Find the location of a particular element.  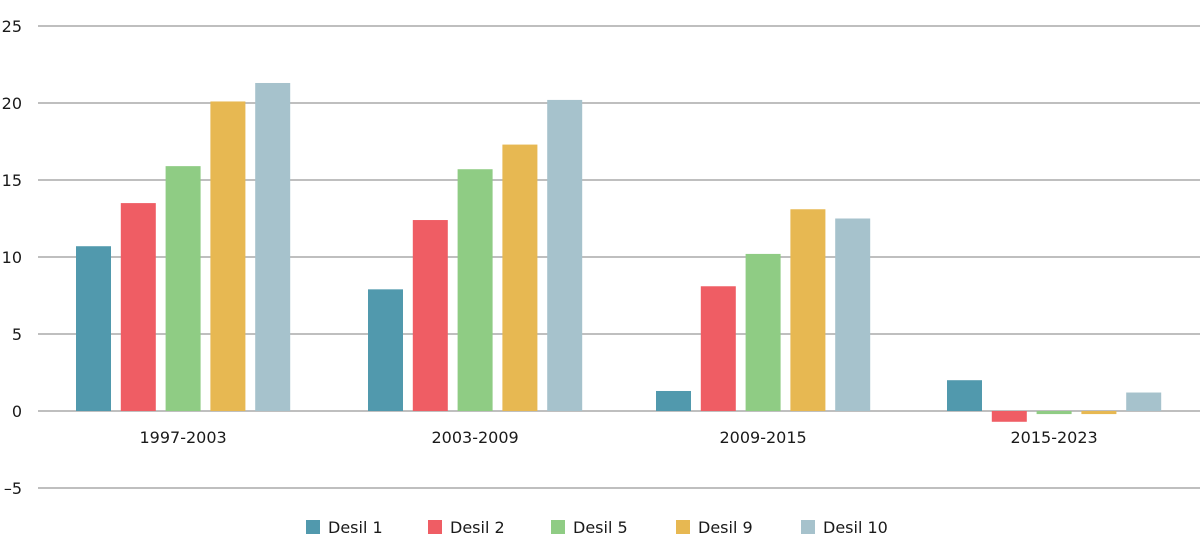

y-tick-label: 15 is located at coordinates (12, 180).